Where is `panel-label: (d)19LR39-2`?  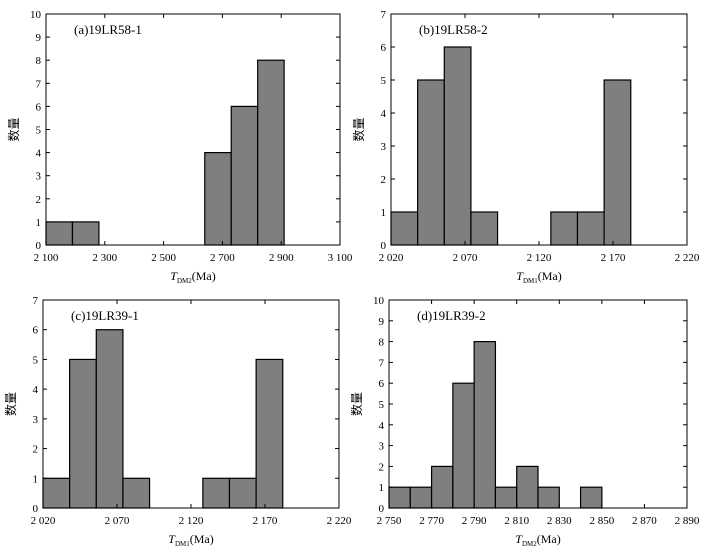
panel-label: (d)19LR39-2 is located at coordinates (451, 315).